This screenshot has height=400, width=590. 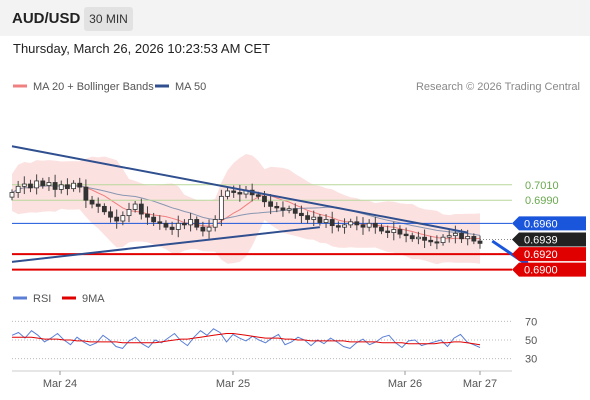 I want to click on support-level-label: 0.6920, so click(x=541, y=255).